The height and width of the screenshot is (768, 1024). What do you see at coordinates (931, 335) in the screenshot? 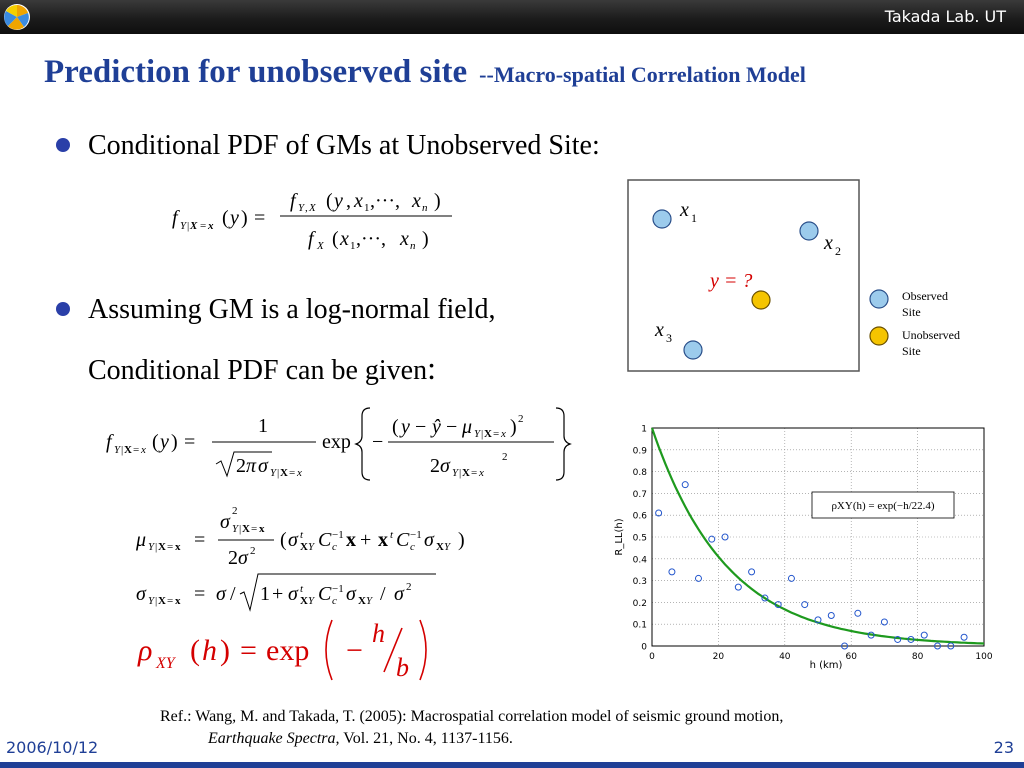
I see `legend-unobserved-label: Unobserved` at bounding box center [931, 335].